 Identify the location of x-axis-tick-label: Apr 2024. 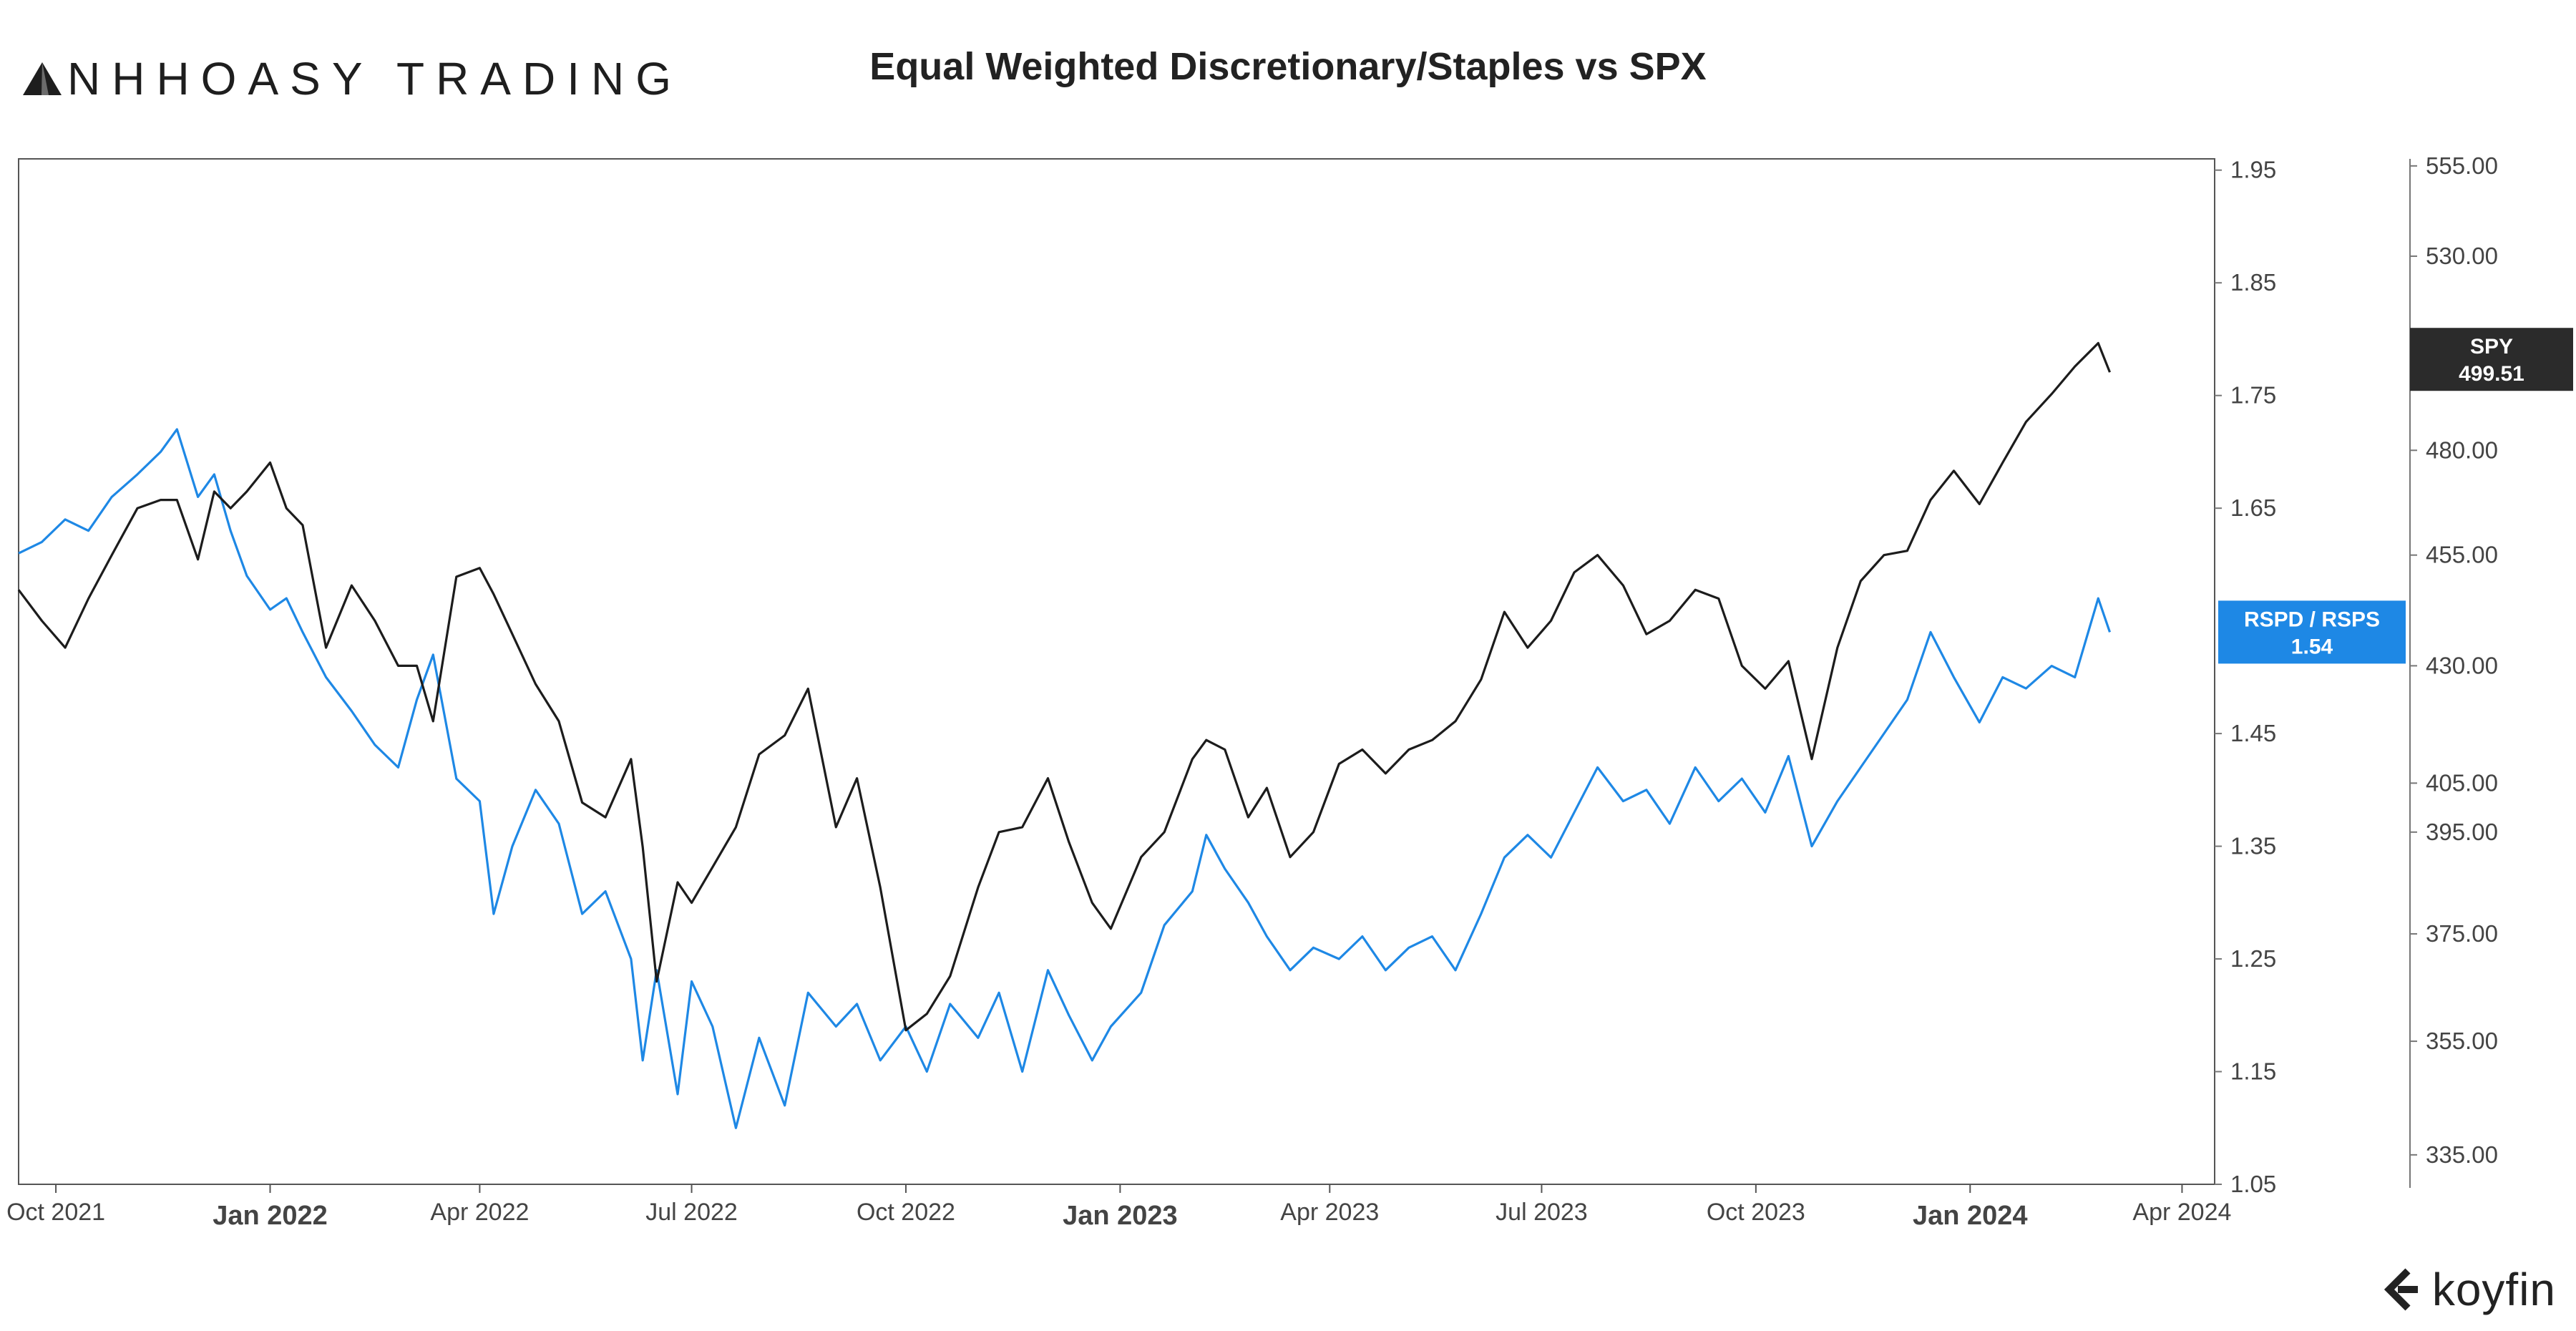
(2181, 1212).